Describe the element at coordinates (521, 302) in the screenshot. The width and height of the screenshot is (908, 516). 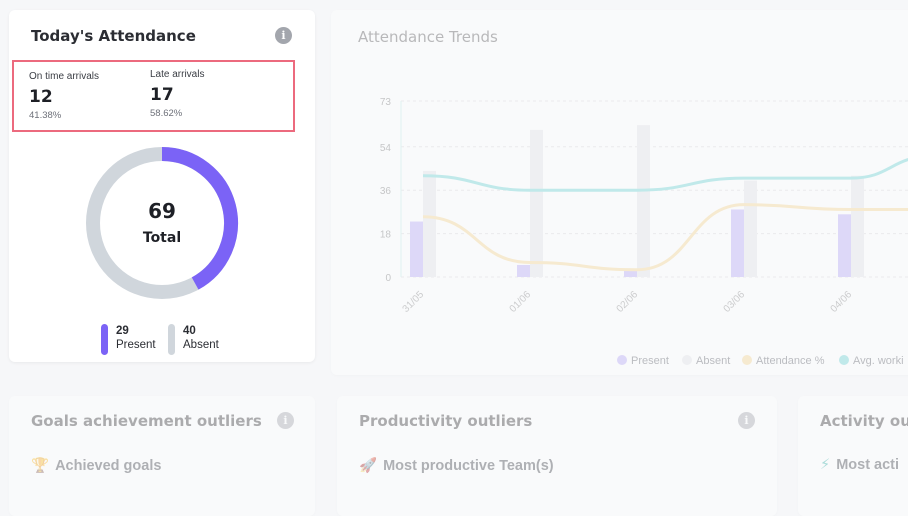
I see `x-tick-label: 01/06` at that location.